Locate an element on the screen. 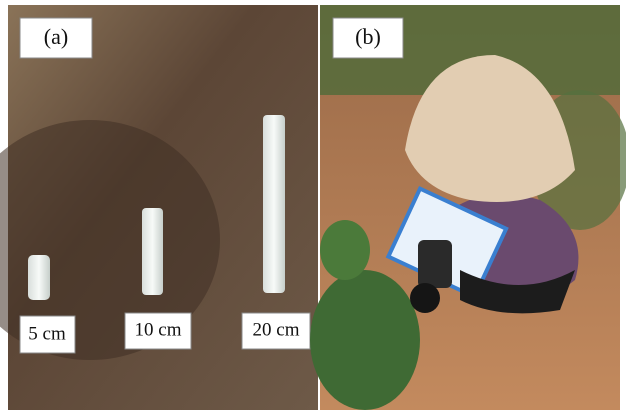  marker-label: 20 cm is located at coordinates (276, 329).